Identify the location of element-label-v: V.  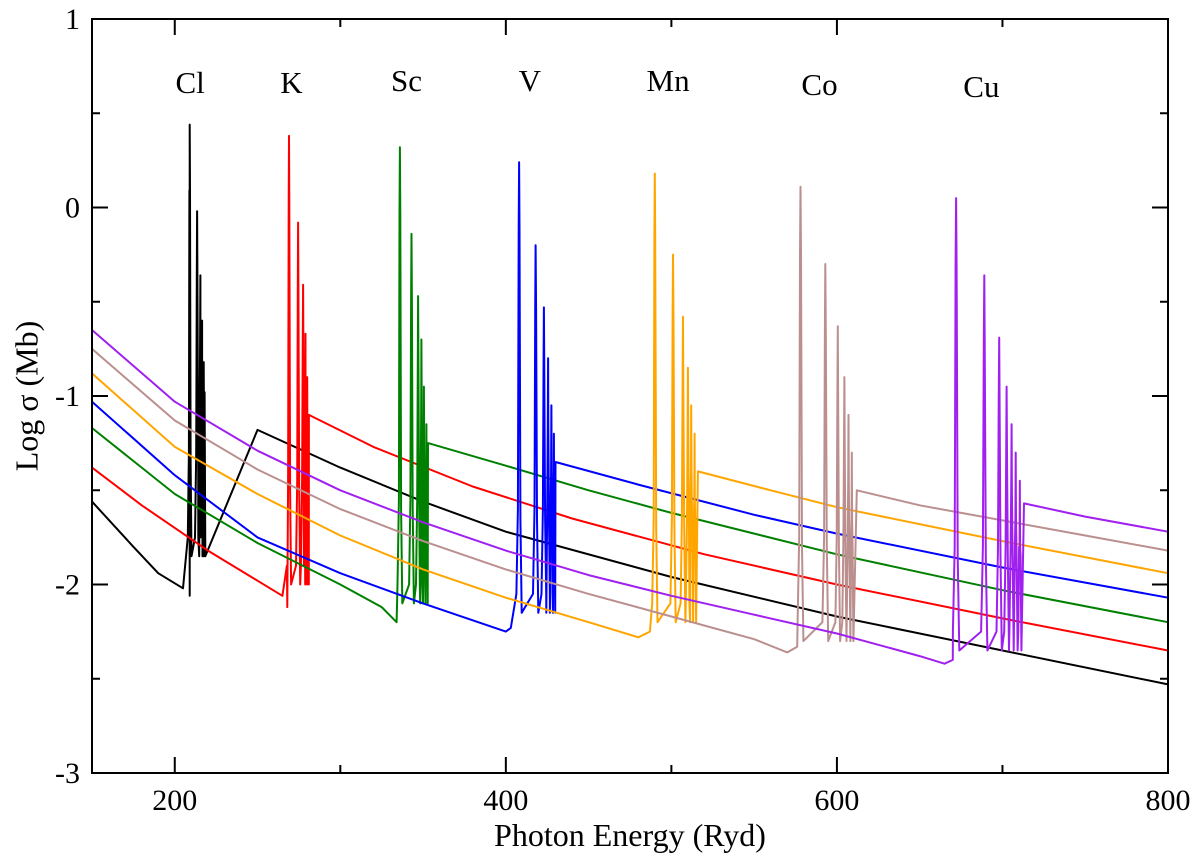
(530, 80).